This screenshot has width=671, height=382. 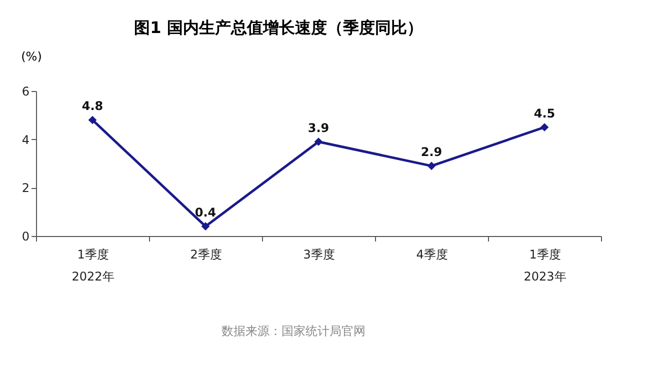 I want to click on y-tick-label: 6, so click(x=26, y=91).